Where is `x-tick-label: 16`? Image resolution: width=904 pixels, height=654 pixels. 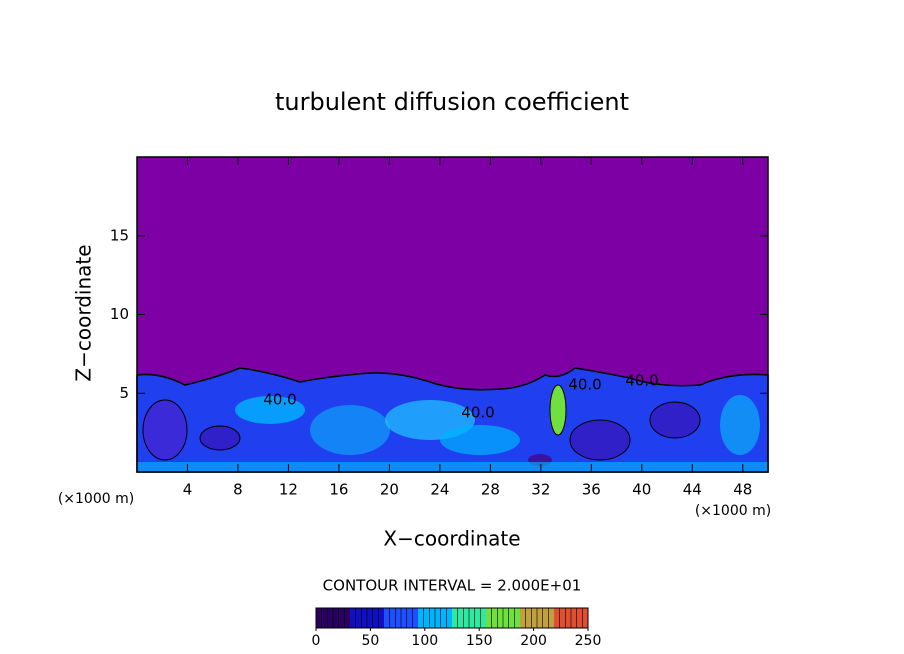
x-tick-label: 16 is located at coordinates (338, 490).